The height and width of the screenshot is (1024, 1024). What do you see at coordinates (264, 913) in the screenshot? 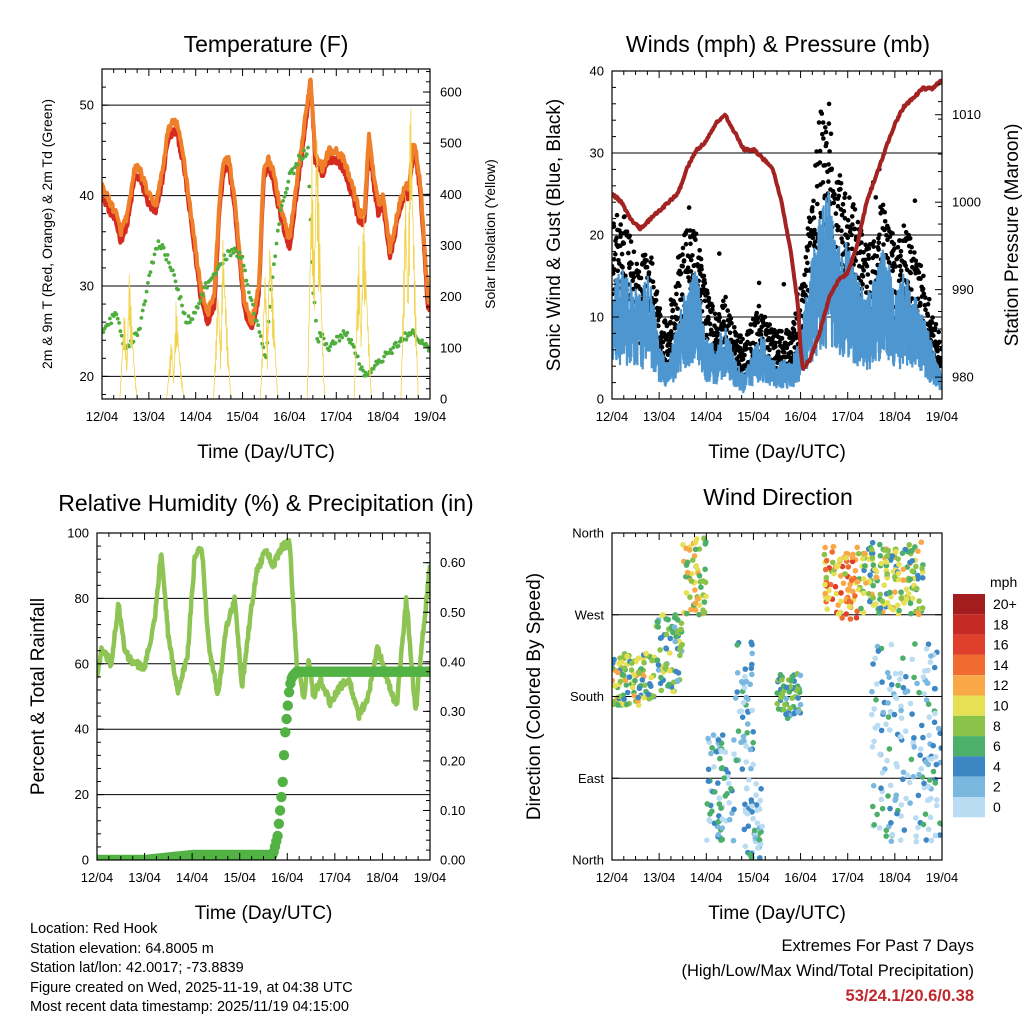
I see `x-axis-label: Time (Day/UTC)` at bounding box center [264, 913].